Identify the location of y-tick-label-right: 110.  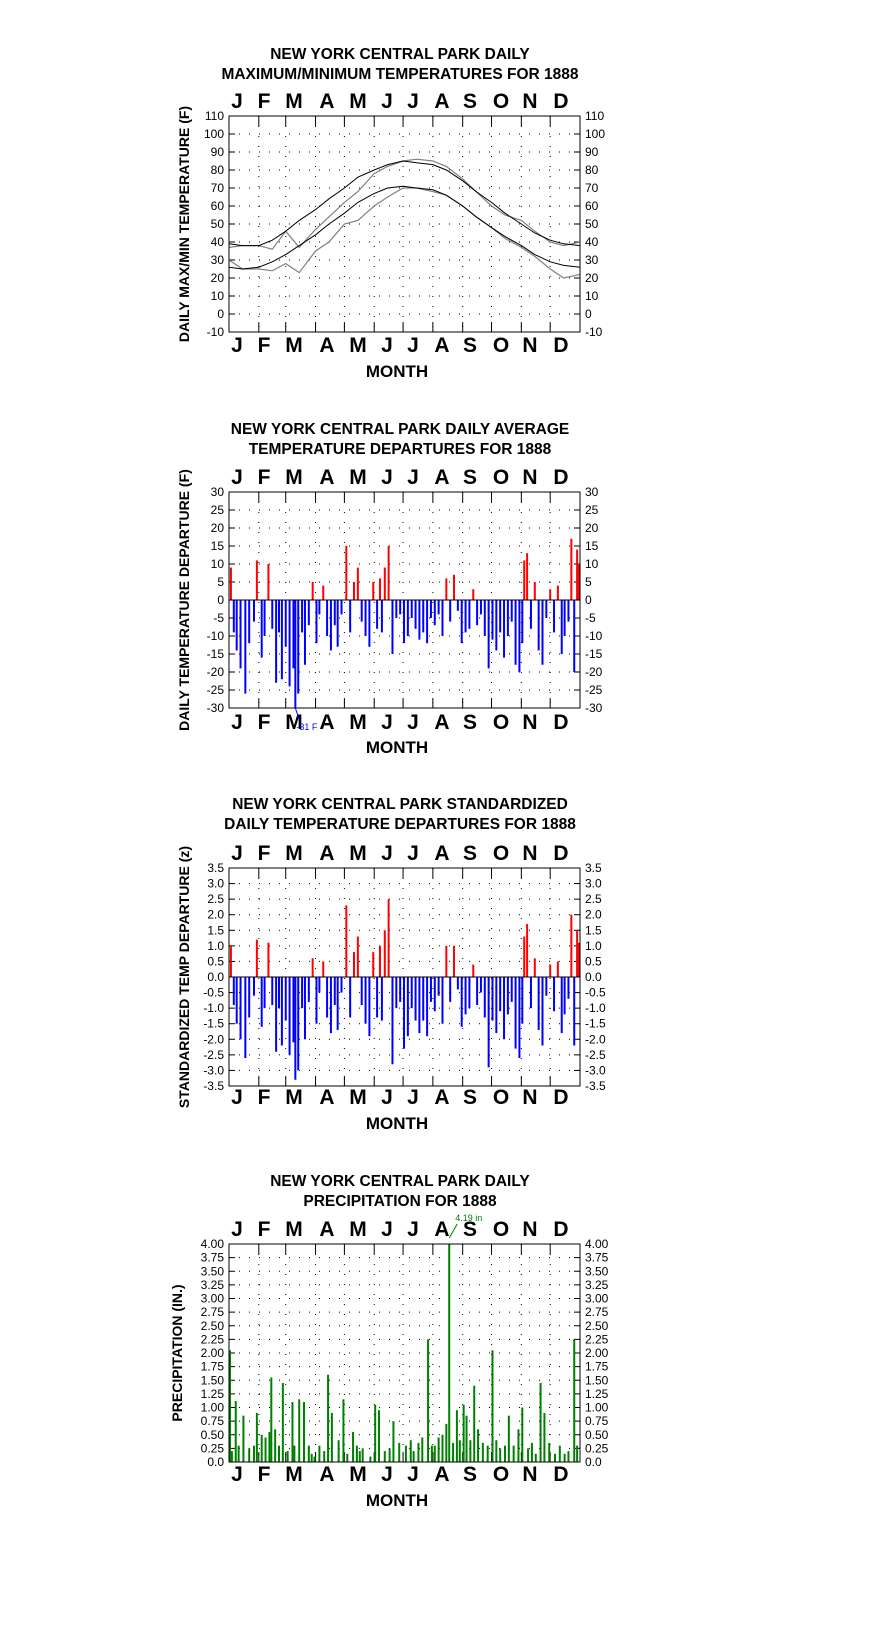
(594, 116).